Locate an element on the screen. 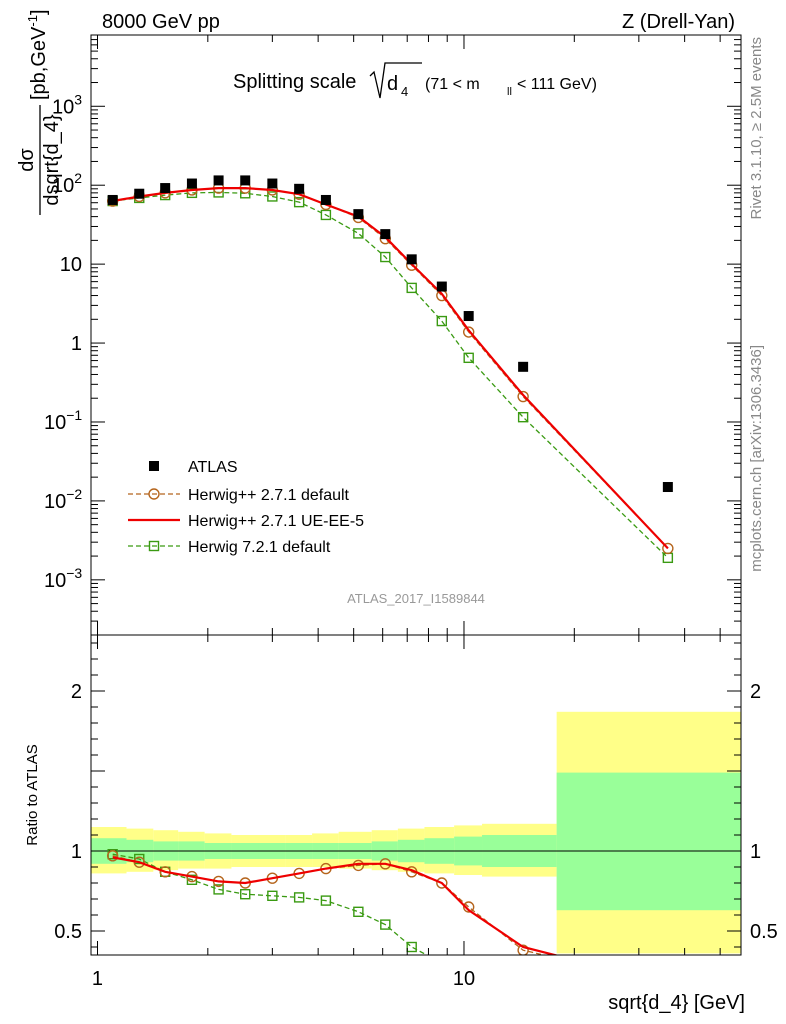 The height and width of the screenshot is (1024, 786). y-label-numerator: dσ is located at coordinates (27, 160).